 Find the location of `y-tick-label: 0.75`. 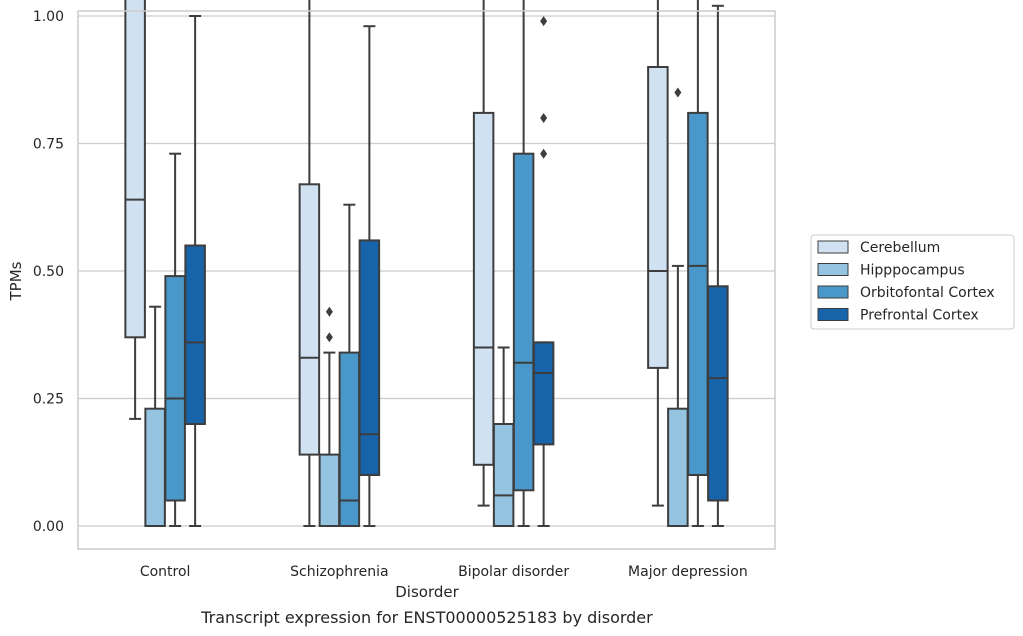

y-tick-label: 0.75 is located at coordinates (48, 145).